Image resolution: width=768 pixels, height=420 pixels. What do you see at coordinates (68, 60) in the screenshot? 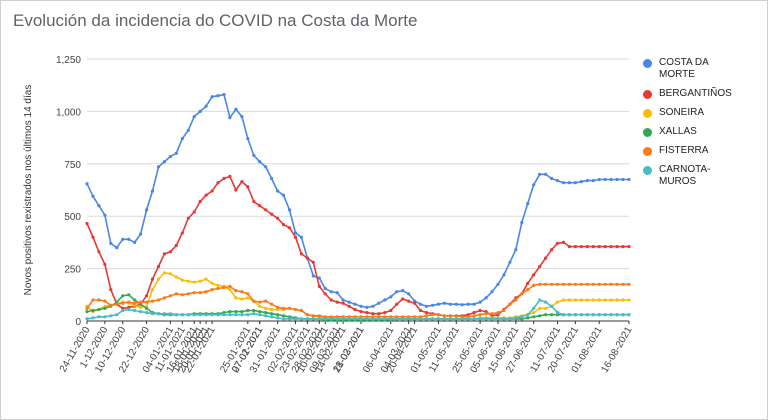
I see `y-tick-label: 1,250` at bounding box center [68, 60].